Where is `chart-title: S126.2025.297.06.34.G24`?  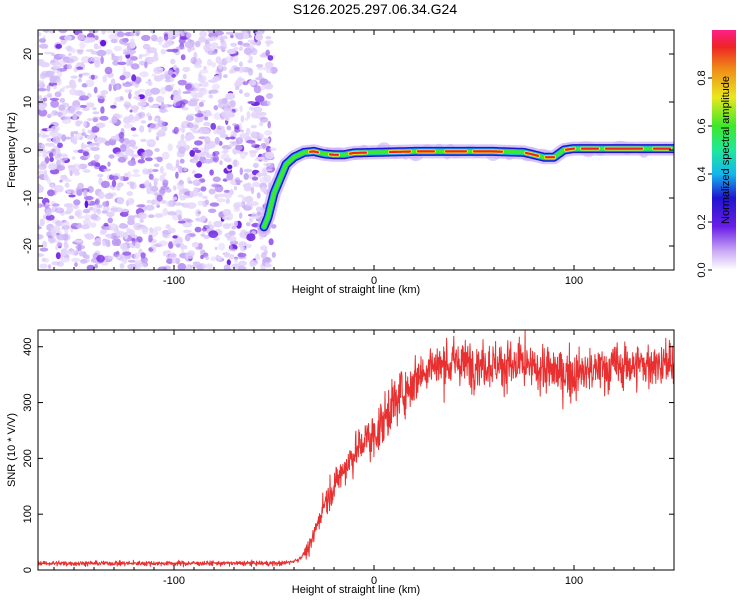 chart-title: S126.2025.297.06.34.G24 is located at coordinates (375, 9).